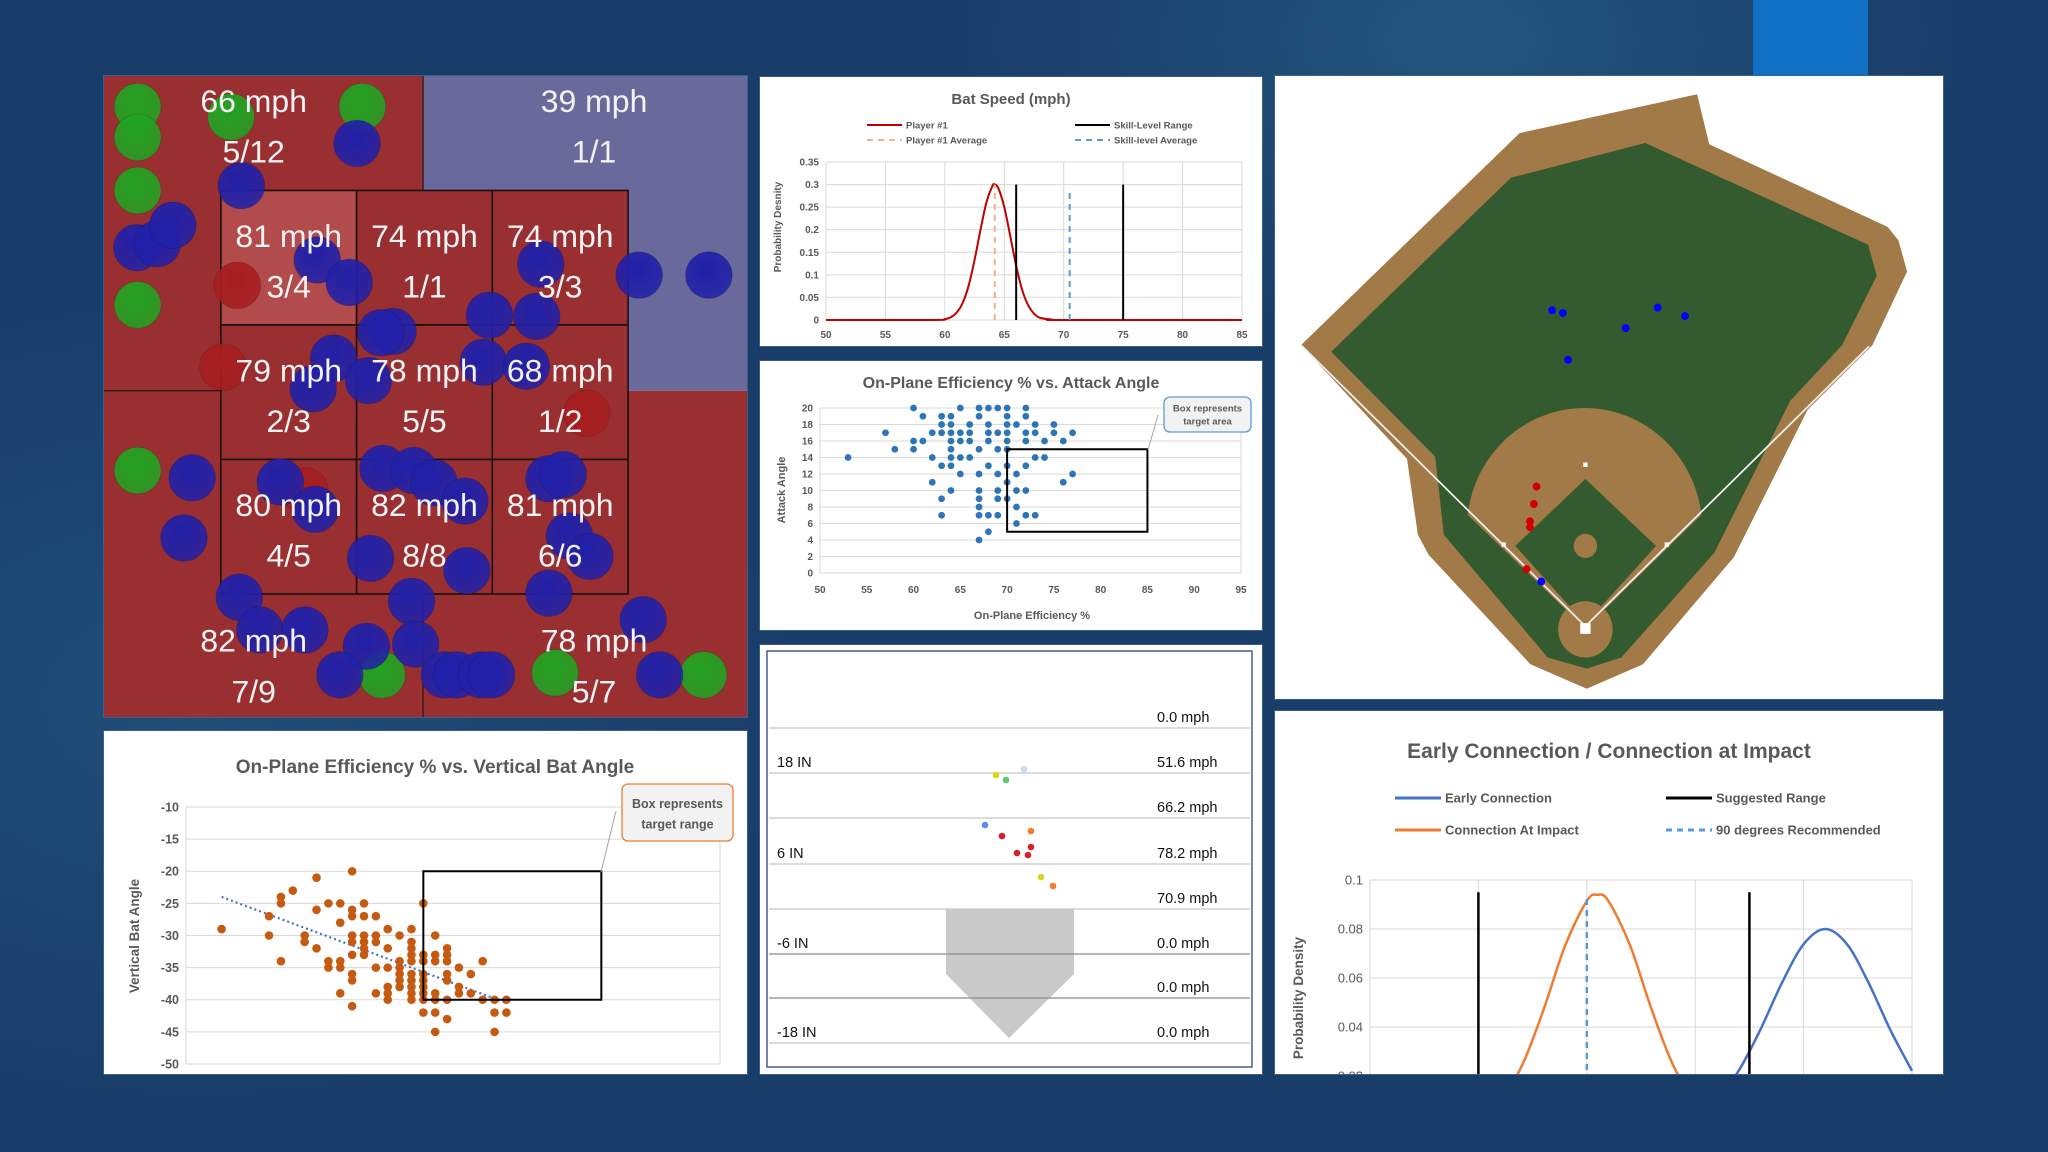  What do you see at coordinates (1727, 486) in the screenshot?
I see `foul-line-right` at bounding box center [1727, 486].